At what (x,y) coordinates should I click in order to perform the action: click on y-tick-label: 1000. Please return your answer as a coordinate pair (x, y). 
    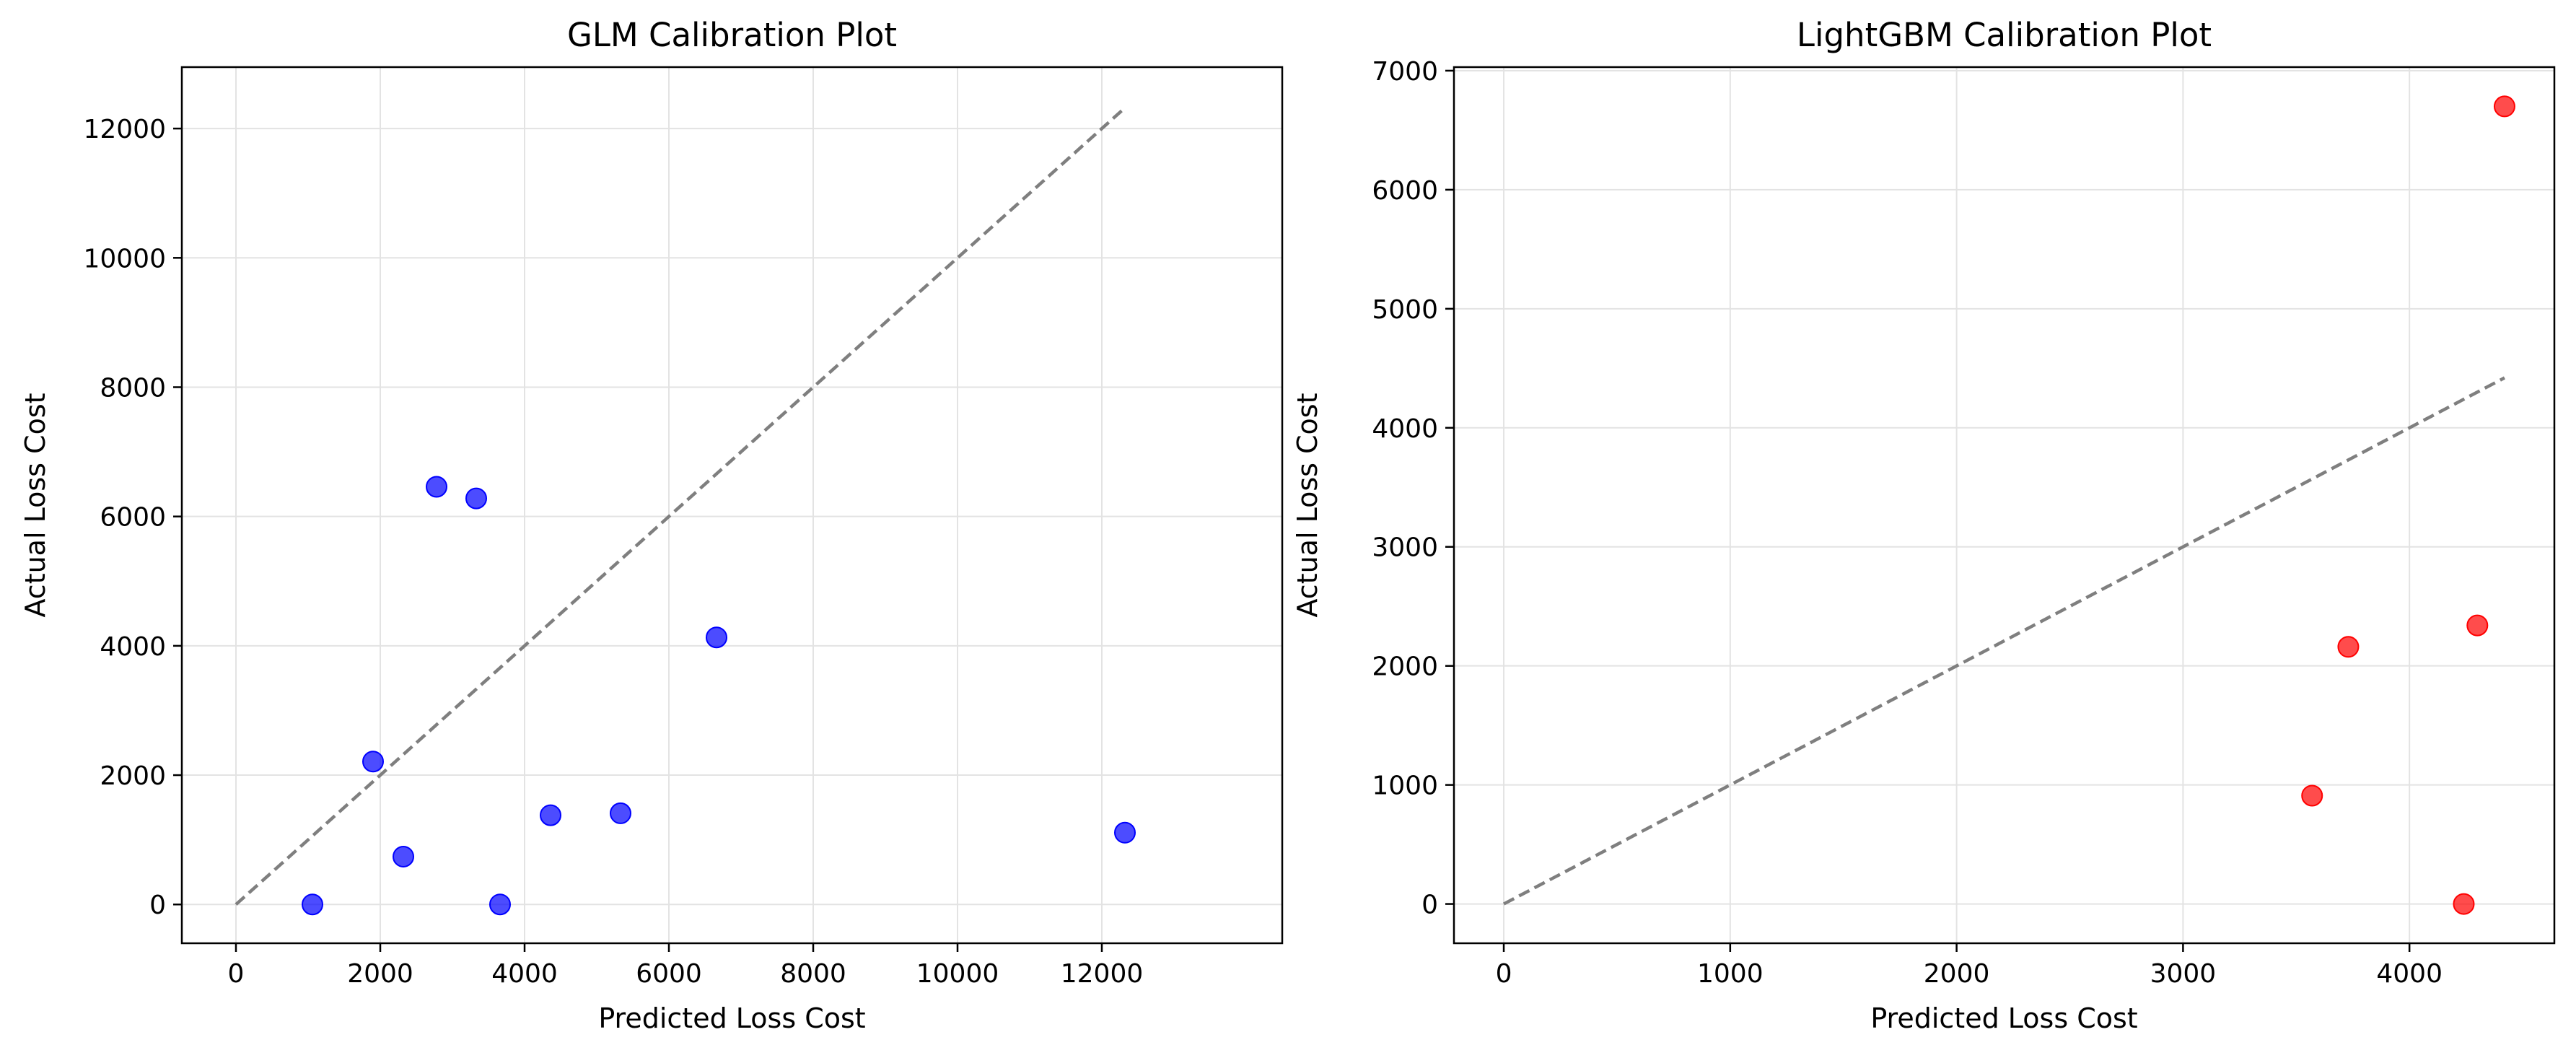
    Looking at the image, I should click on (1405, 786).